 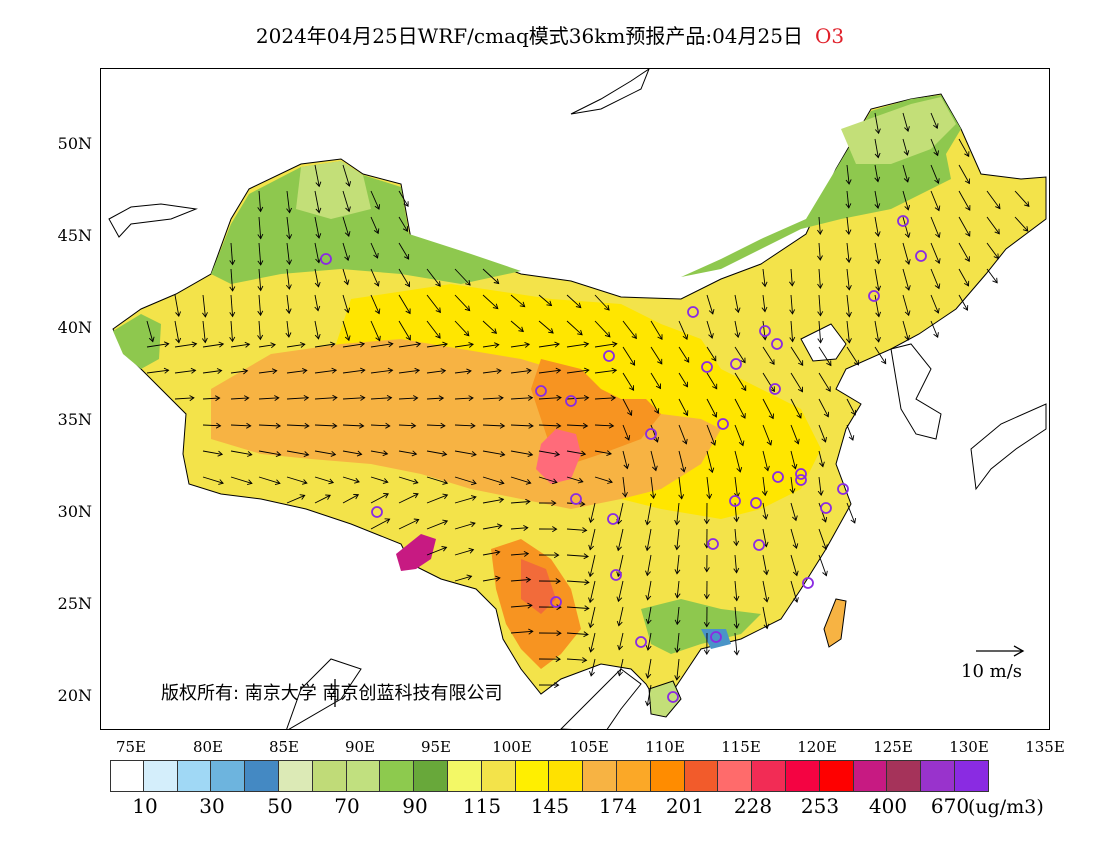 What do you see at coordinates (74, 695) in the screenshot?
I see `lat-label: 20N` at bounding box center [74, 695].